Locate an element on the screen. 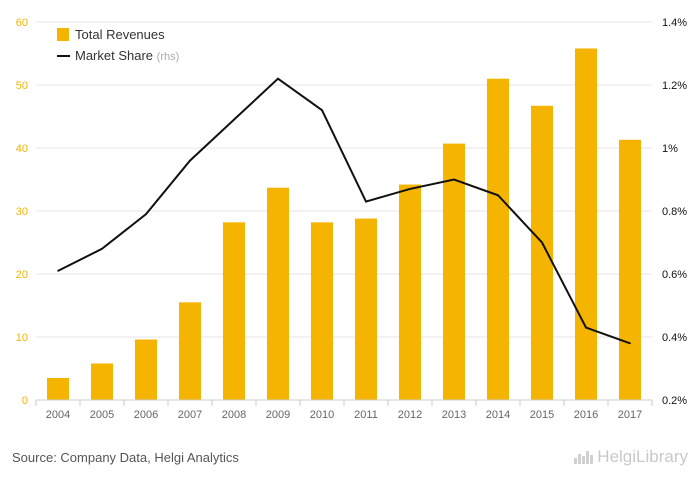 This screenshot has height=483, width=700. x-tick-label-2010: 2010 is located at coordinates (322, 415).